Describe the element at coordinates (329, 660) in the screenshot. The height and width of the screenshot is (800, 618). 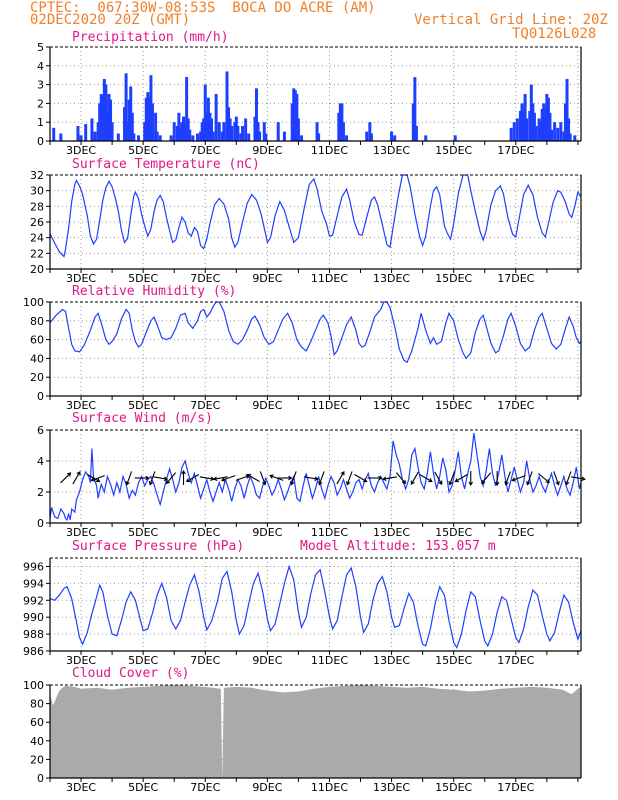
I see `pres-xtick-label: 11DEC` at that location.